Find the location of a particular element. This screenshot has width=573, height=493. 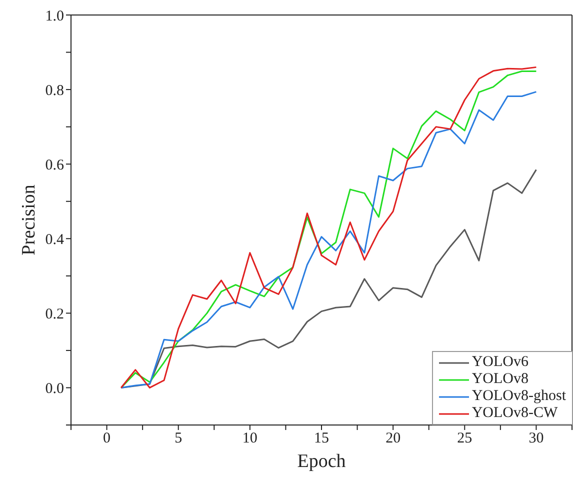

legend-label: YOLOv8-CW is located at coordinates (515, 413).